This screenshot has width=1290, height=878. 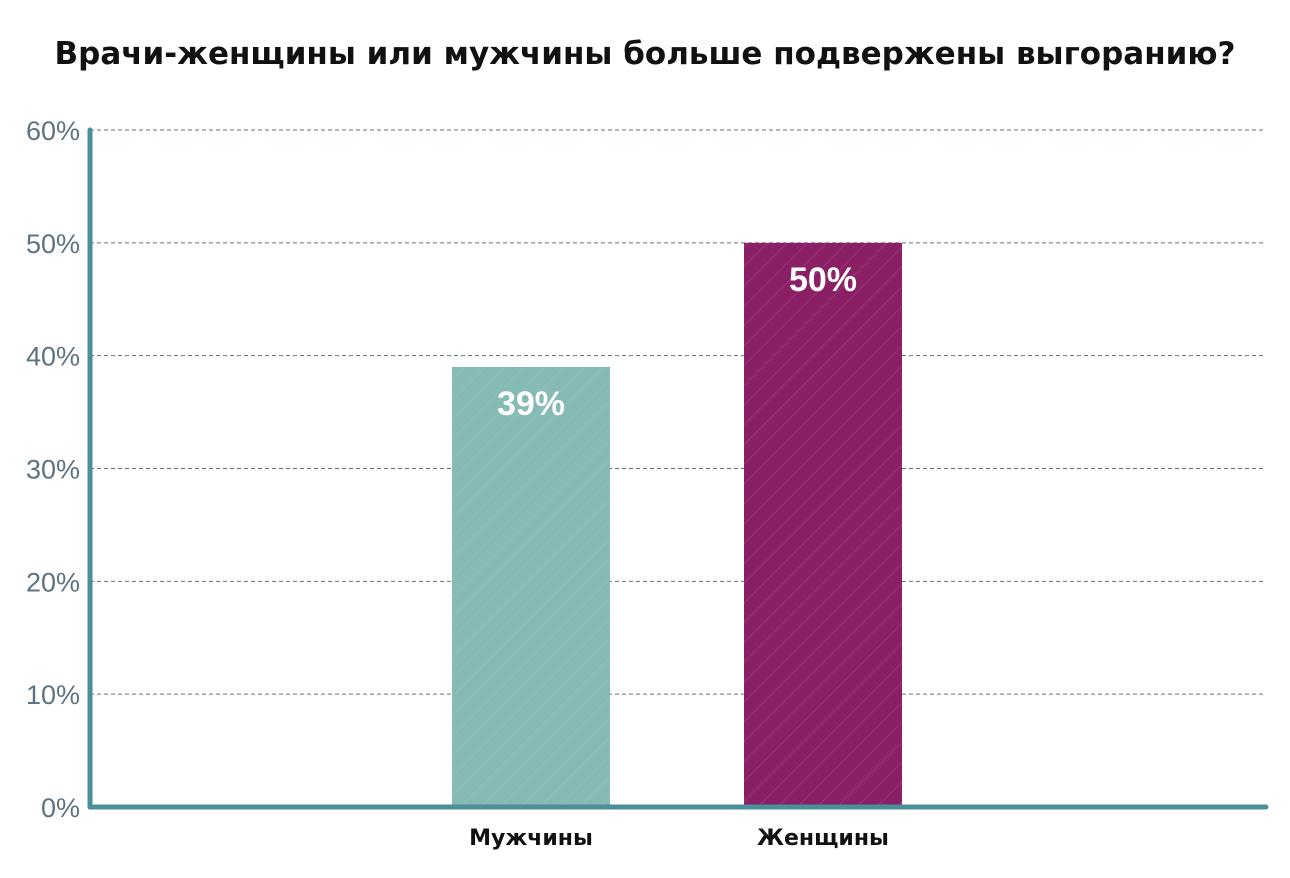 I want to click on data-label-1: 39%, so click(x=531, y=404).